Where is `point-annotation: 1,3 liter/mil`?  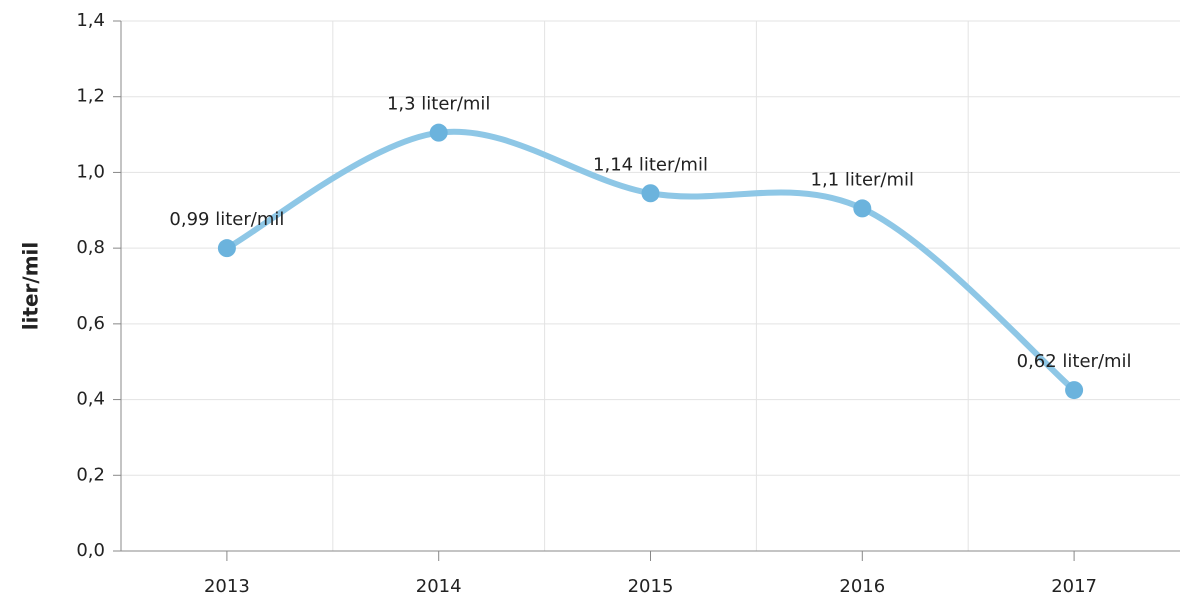
point-annotation: 1,3 liter/mil is located at coordinates (438, 104).